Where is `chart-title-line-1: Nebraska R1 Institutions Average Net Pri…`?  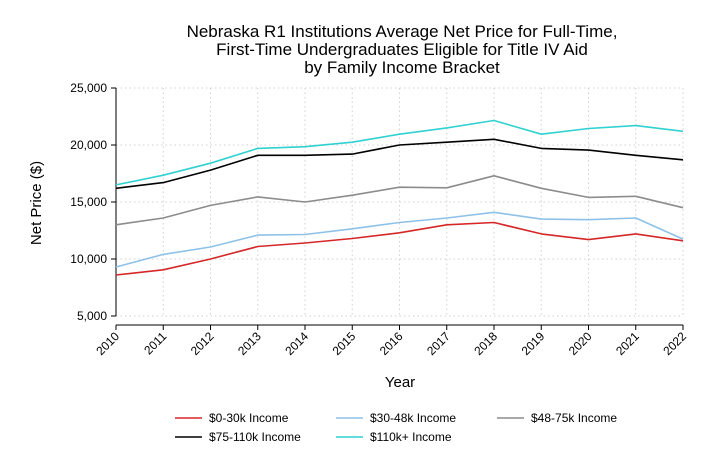 chart-title-line-1: Nebraska R1 Institutions Average Net Pri… is located at coordinates (402, 31).